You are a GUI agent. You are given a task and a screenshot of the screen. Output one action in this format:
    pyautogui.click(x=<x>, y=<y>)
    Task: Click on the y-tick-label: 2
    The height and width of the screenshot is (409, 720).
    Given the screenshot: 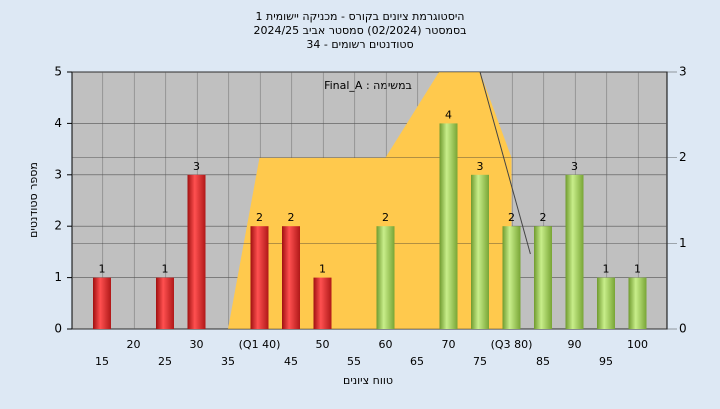 What is the action you would take?
    pyautogui.click(x=58, y=226)
    